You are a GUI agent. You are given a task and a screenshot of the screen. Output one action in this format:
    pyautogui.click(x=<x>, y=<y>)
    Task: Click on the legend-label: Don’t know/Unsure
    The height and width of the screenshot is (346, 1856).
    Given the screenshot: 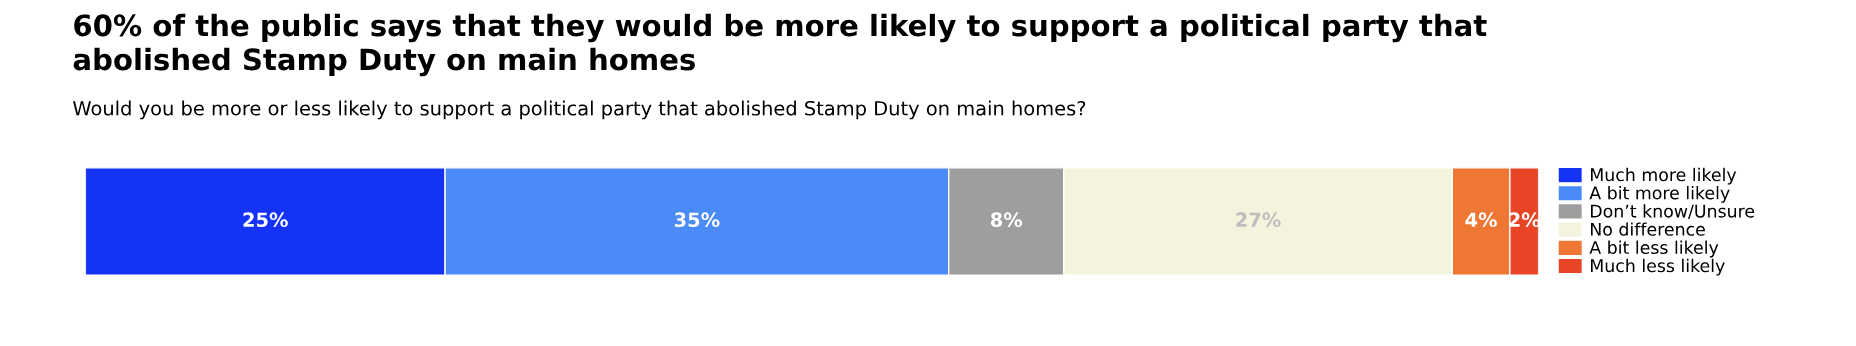 What is the action you would take?
    pyautogui.click(x=1673, y=212)
    